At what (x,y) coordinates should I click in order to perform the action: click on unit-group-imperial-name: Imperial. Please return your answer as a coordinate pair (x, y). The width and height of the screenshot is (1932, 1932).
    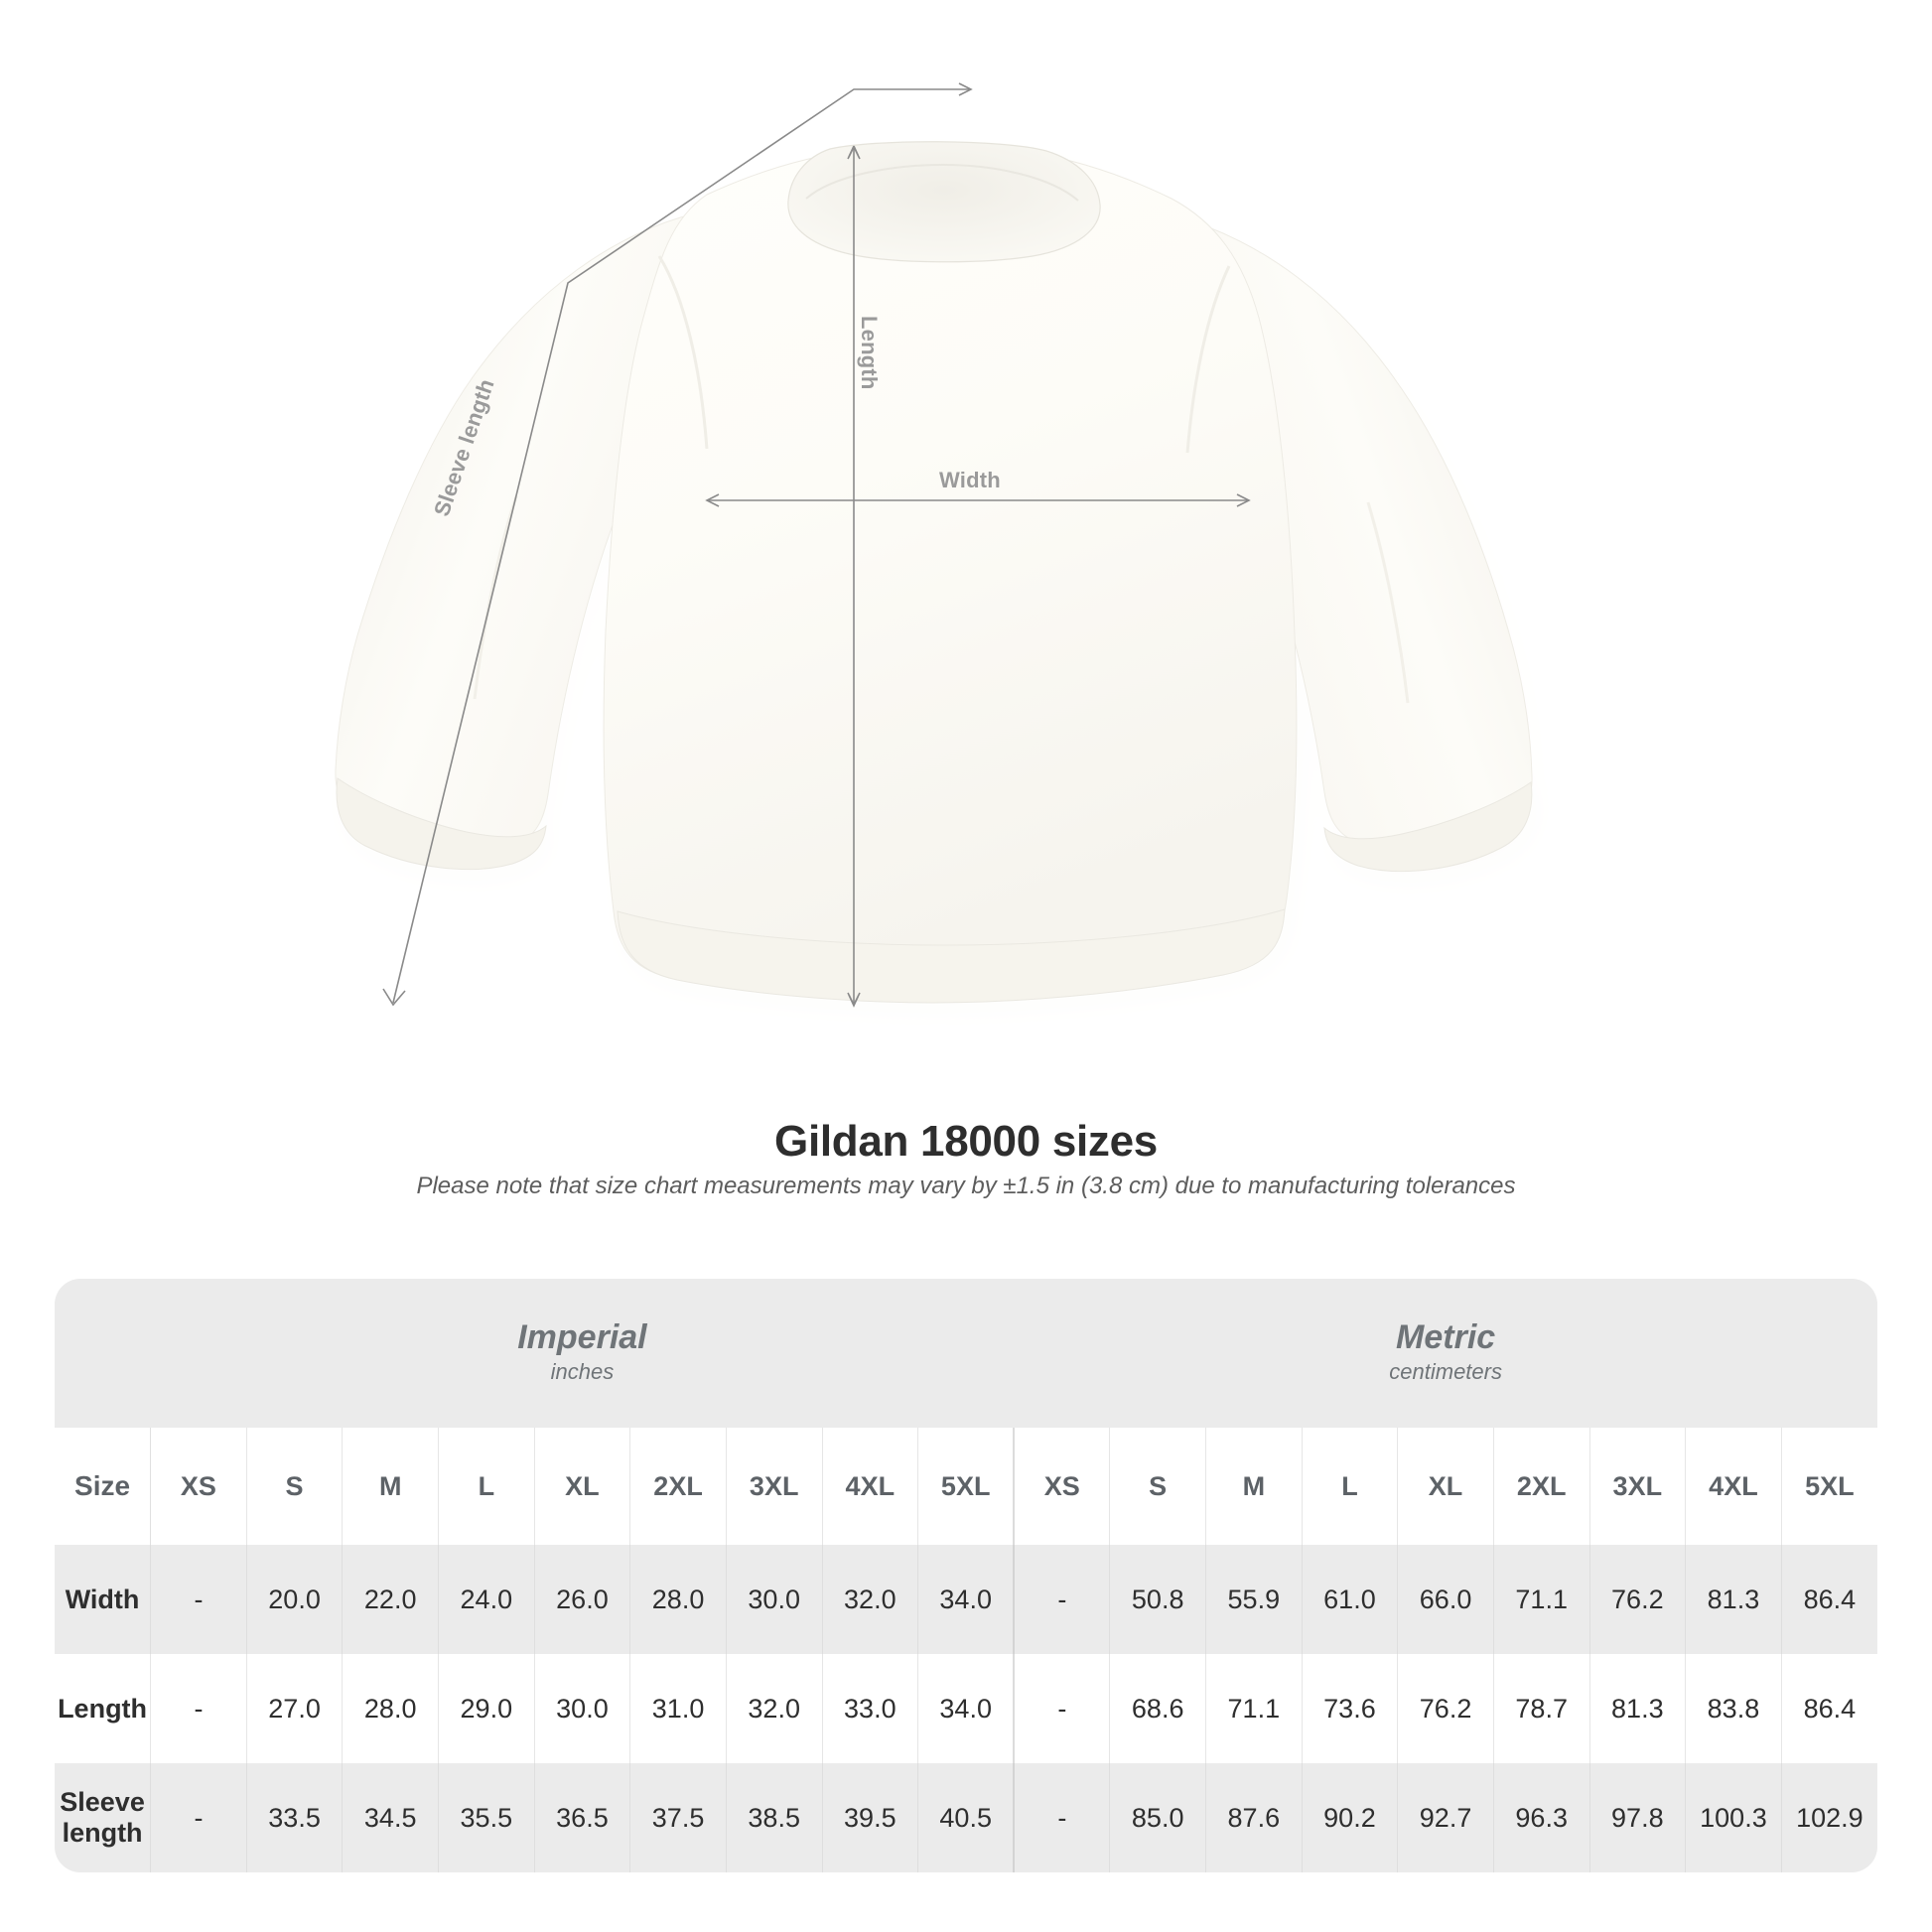
    Looking at the image, I should click on (582, 1337).